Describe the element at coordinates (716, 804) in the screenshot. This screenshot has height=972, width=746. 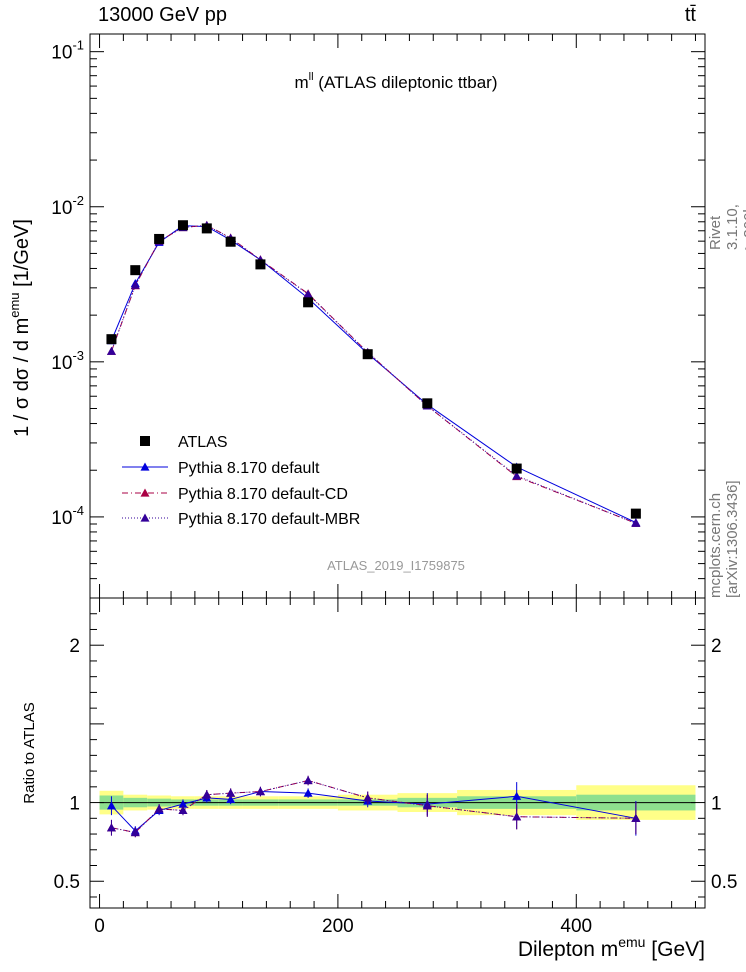
I see `ratio-y-tick-label-right: 1` at that location.